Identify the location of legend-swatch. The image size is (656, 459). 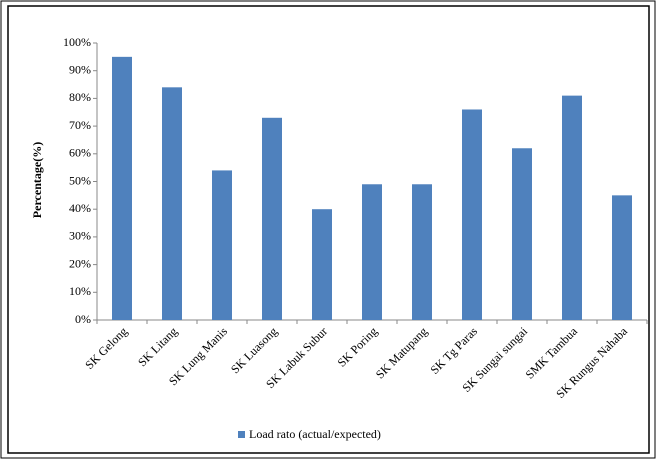
(241, 434).